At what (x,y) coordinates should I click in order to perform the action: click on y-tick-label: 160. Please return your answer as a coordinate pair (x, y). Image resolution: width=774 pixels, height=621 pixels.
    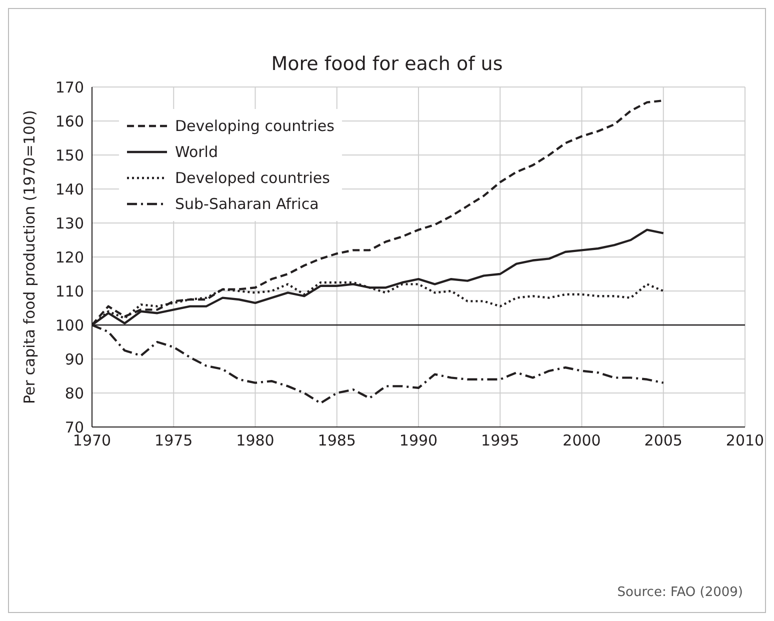
    Looking at the image, I should click on (69, 121).